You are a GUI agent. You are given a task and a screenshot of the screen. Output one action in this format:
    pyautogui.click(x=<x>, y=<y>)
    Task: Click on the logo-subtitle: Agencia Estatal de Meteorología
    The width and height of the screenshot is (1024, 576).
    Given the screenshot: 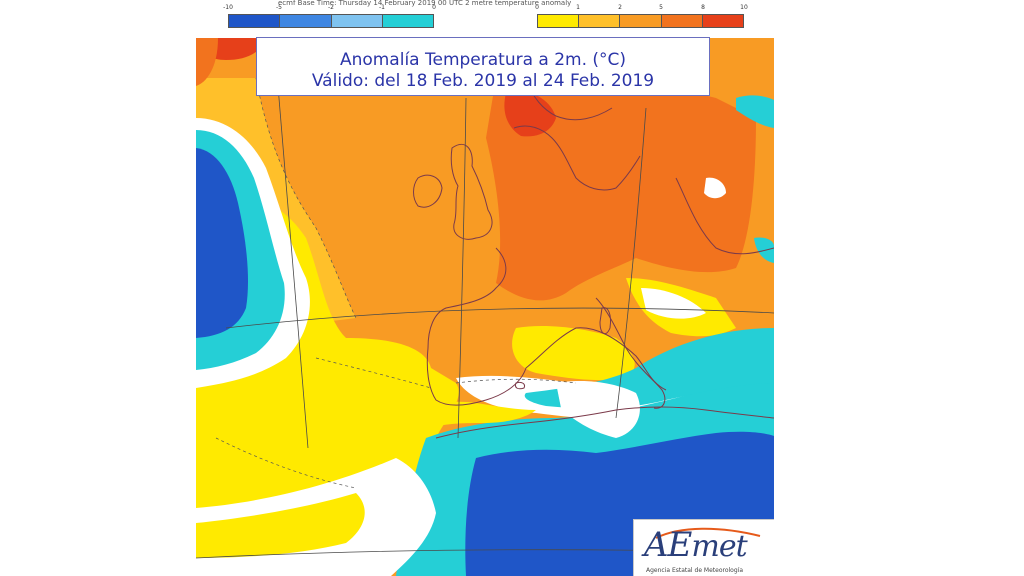 What is the action you would take?
    pyautogui.click(x=694, y=570)
    